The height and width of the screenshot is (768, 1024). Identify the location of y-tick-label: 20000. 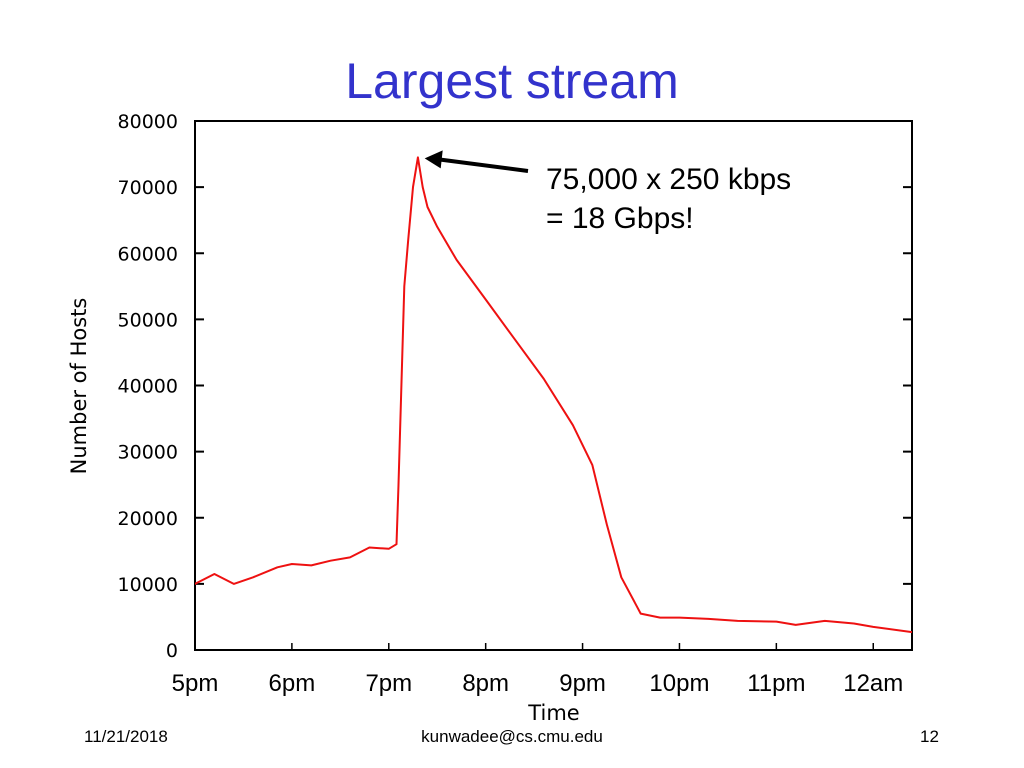
(148, 519).